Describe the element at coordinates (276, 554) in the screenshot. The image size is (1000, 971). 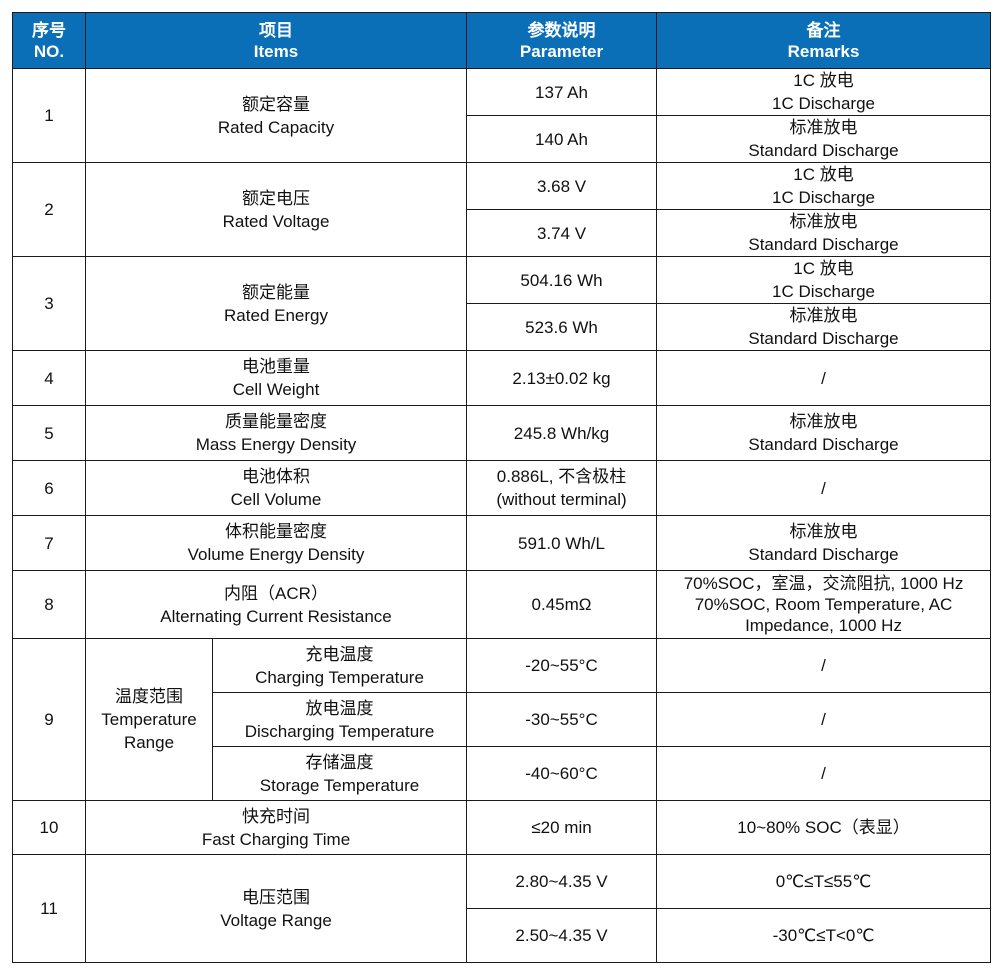
I see `item-en: Volume Energy Density` at that location.